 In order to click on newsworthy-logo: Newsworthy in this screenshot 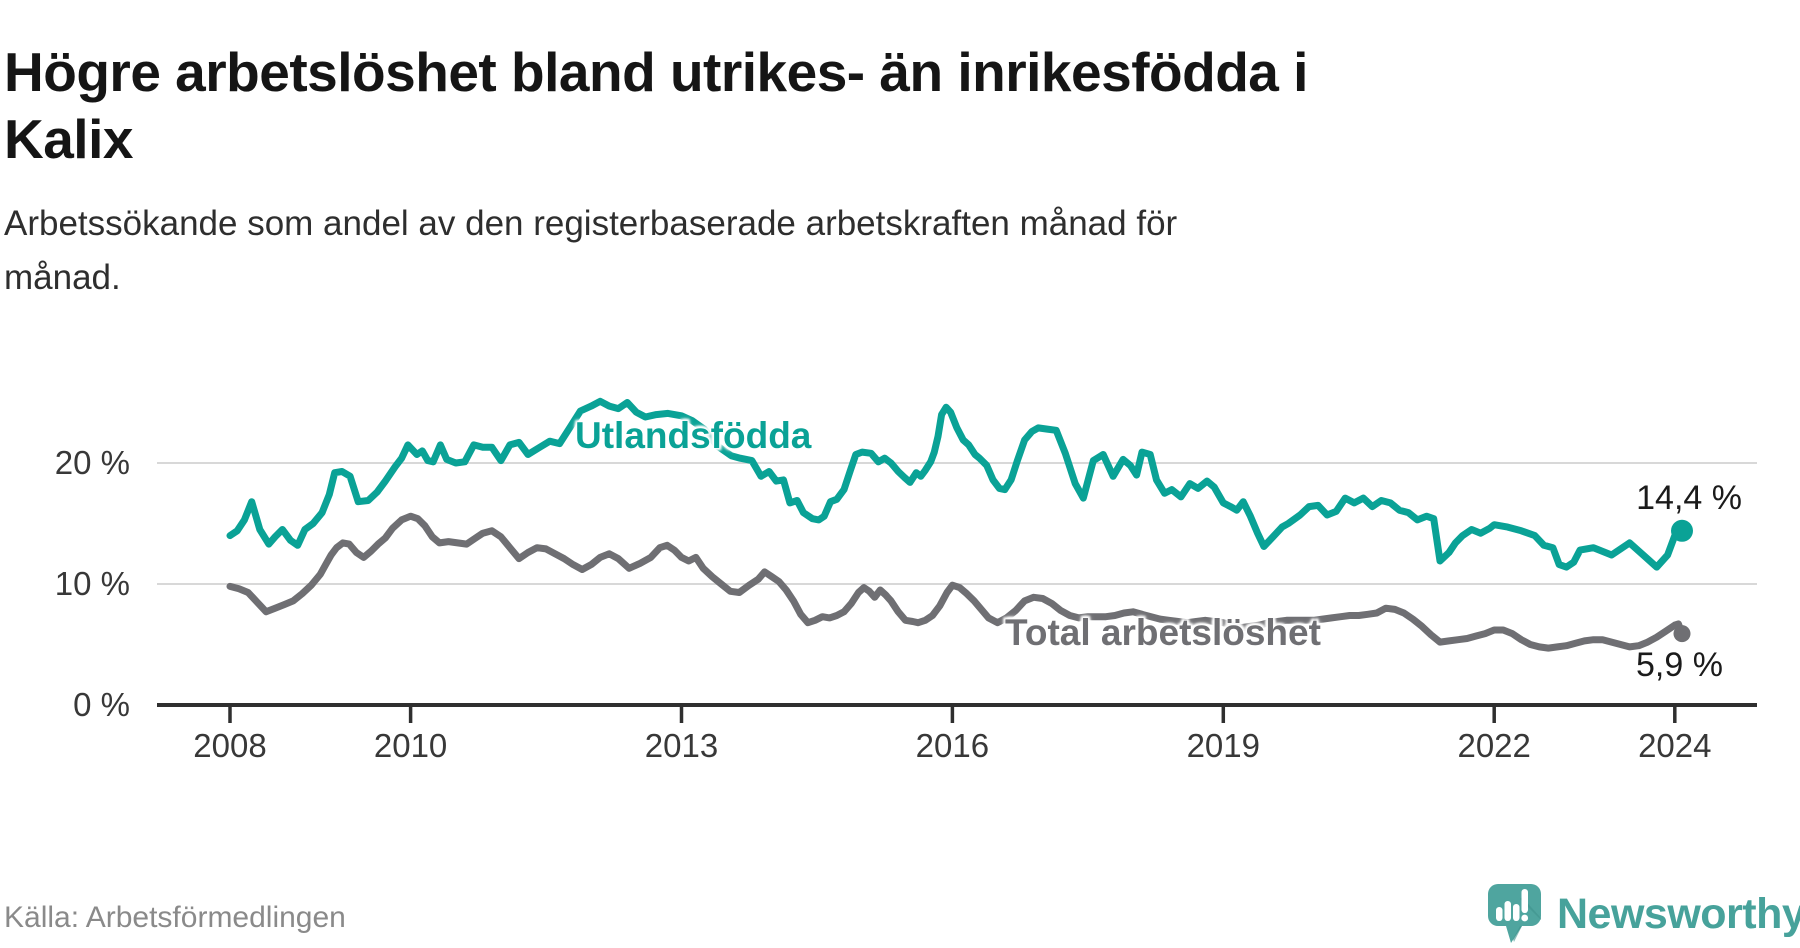, I will do `click(1643, 914)`.